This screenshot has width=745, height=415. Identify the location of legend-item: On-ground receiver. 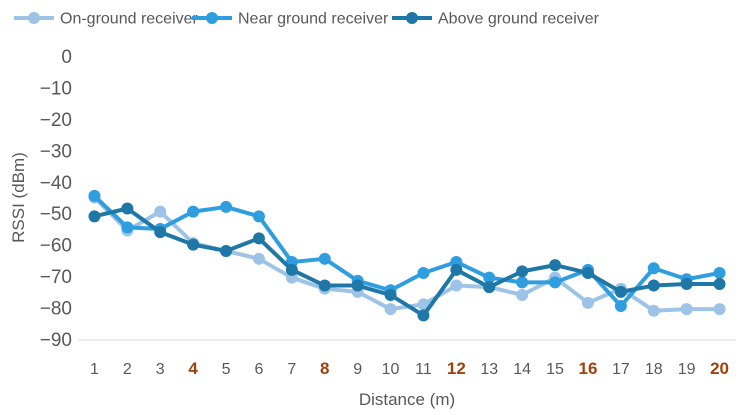
(106, 19).